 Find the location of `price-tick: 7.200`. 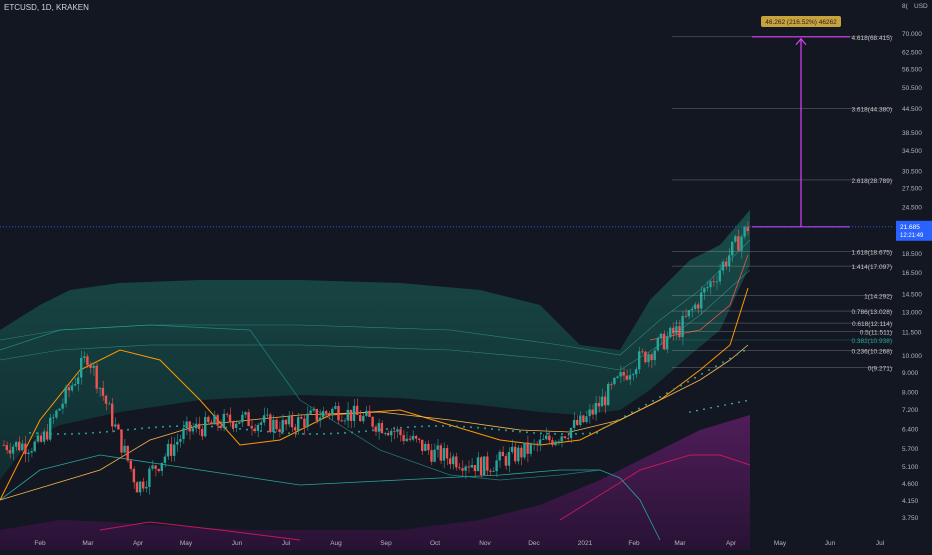

price-tick: 7.200 is located at coordinates (910, 410).